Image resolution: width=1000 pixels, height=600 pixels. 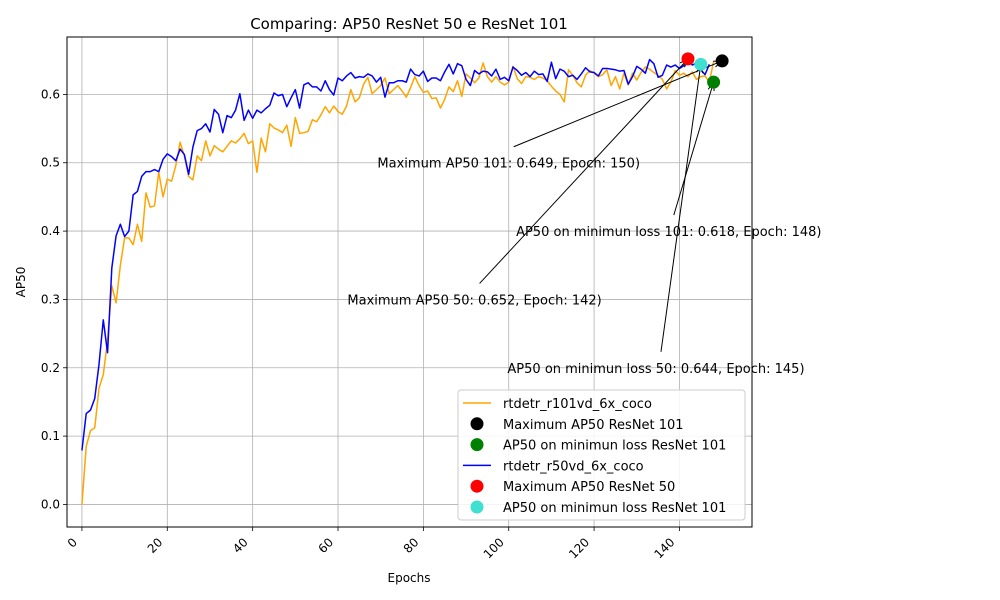 I want to click on legend-label: rtdetr_r101vd_6x_coco, so click(x=577, y=404).